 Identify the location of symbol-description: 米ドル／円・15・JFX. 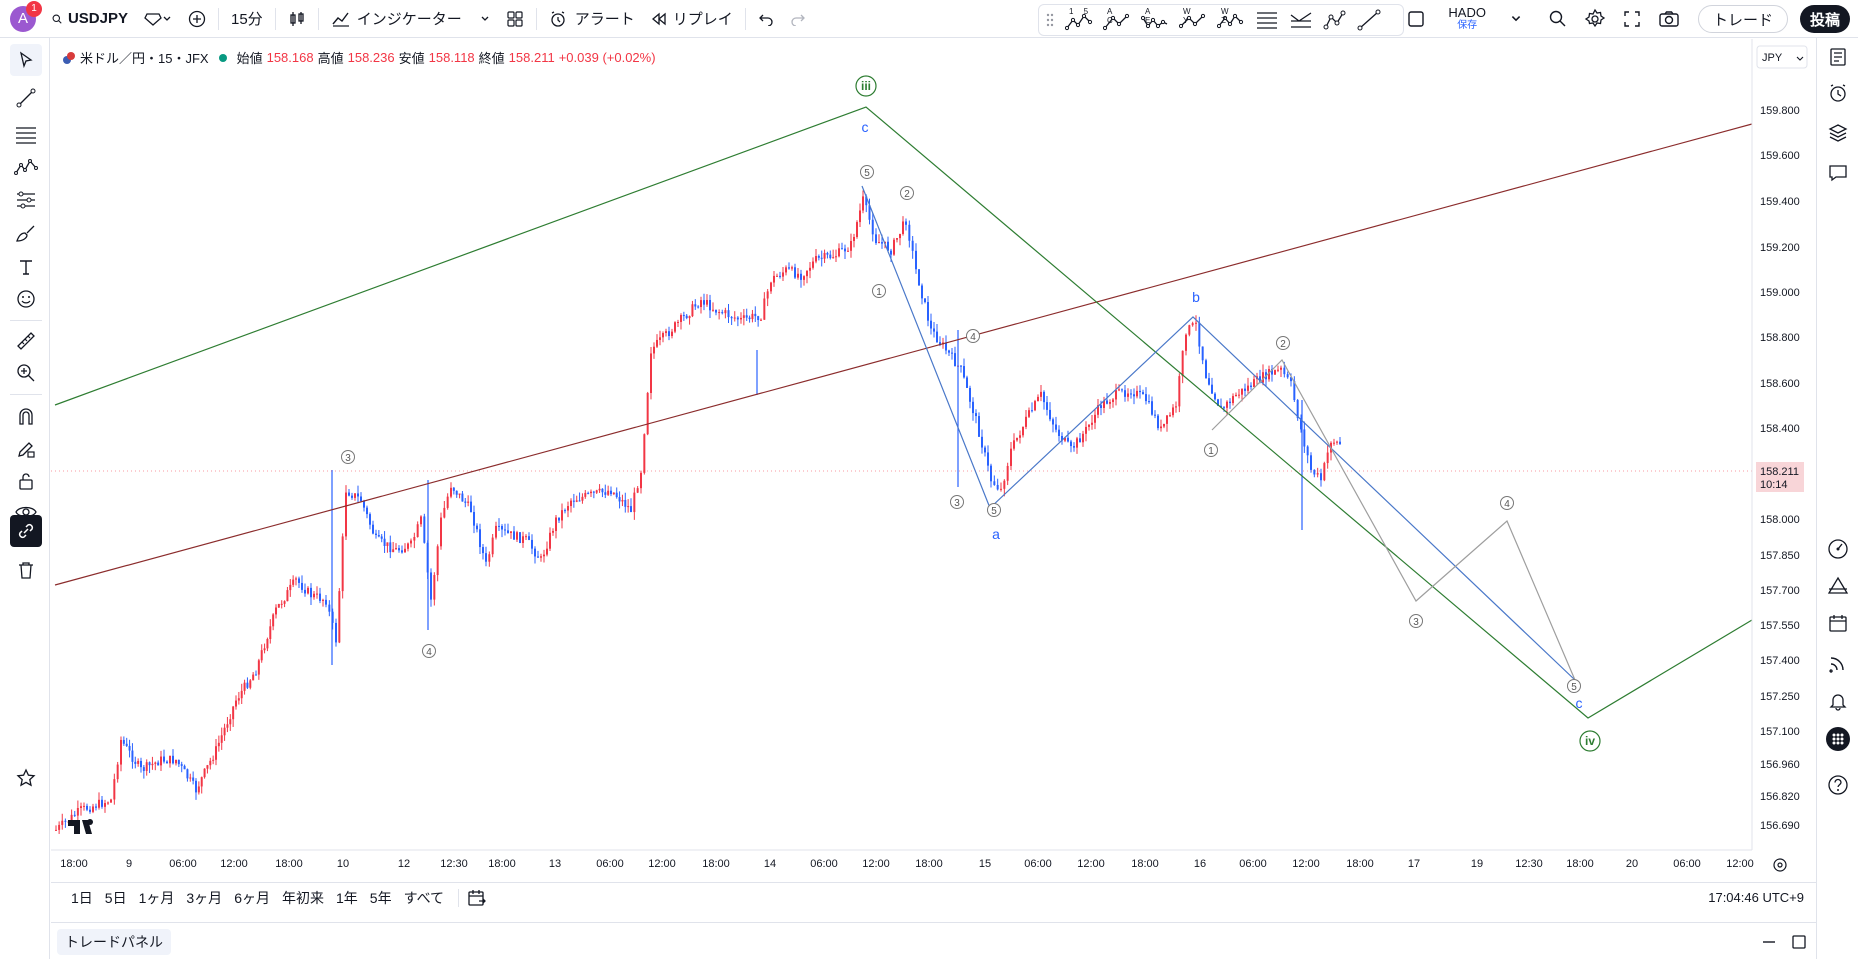
(144, 58).